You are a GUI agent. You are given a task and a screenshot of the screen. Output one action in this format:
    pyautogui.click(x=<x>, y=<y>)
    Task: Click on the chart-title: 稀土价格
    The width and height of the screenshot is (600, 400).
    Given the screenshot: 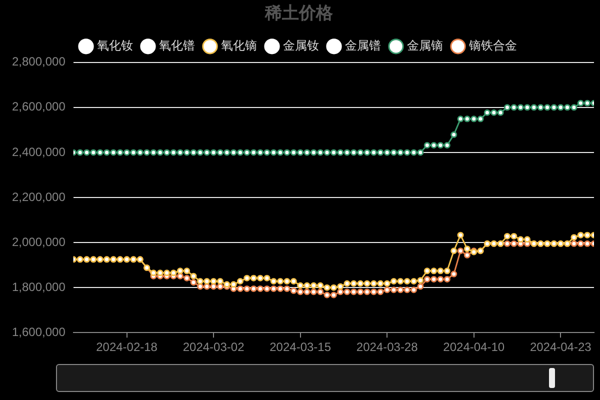 What is the action you would take?
    pyautogui.click(x=299, y=14)
    